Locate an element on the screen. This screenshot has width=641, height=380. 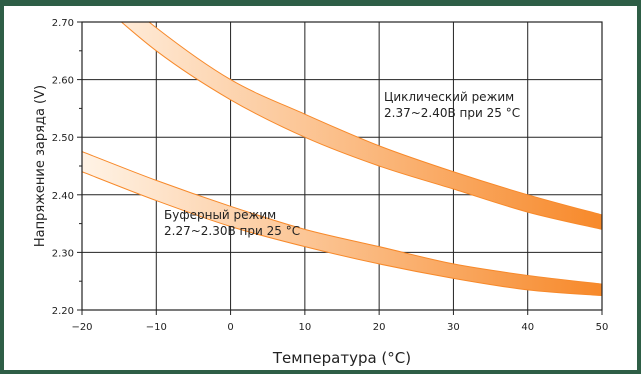
y-tick-label: 2.40 is located at coordinates (63, 196).